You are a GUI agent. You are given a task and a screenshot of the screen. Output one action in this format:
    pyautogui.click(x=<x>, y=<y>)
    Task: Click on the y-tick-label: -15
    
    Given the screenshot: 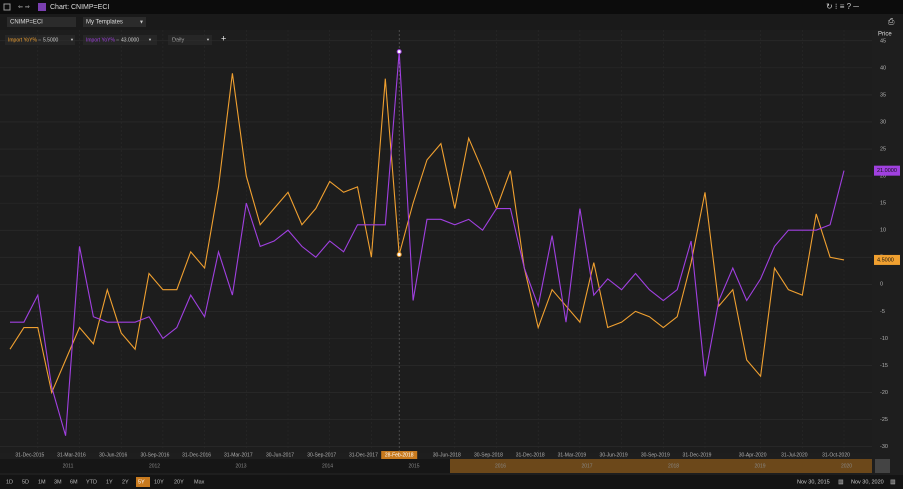 What is the action you would take?
    pyautogui.click(x=884, y=366)
    